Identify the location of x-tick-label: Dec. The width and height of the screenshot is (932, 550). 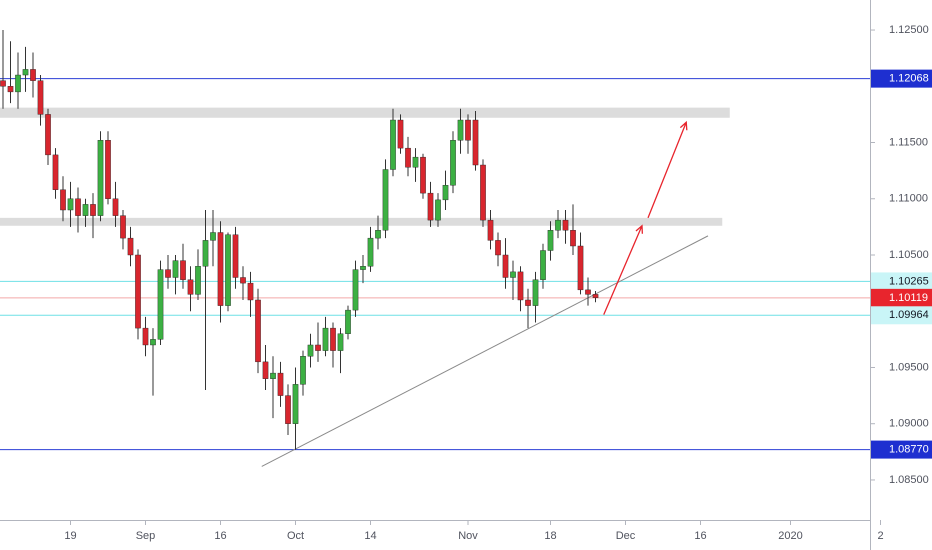
(626, 536).